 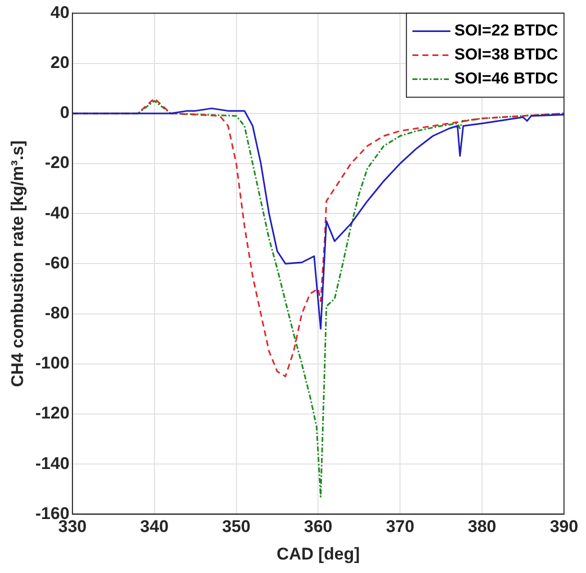 I want to click on x-tick-label: 380, so click(x=482, y=526).